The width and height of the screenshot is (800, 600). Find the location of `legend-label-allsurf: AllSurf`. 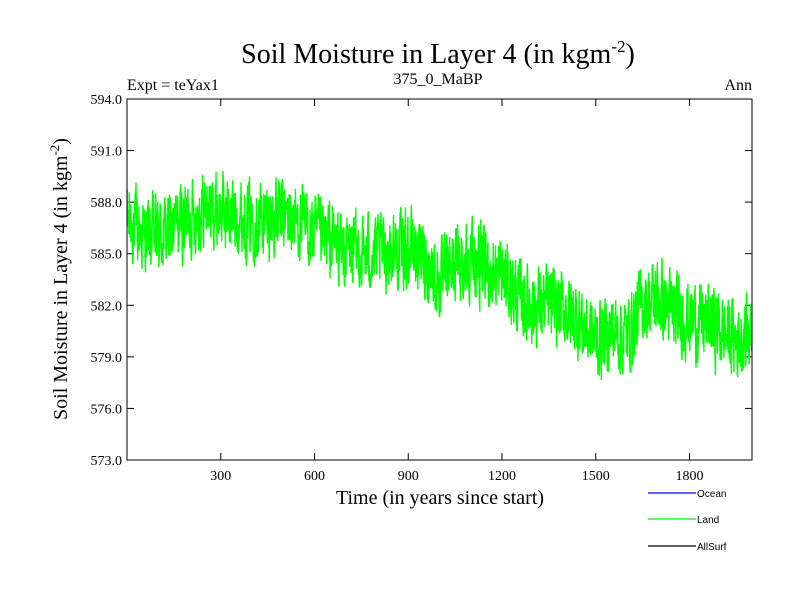

legend-label-allsurf: AllSurf is located at coordinates (712, 547).